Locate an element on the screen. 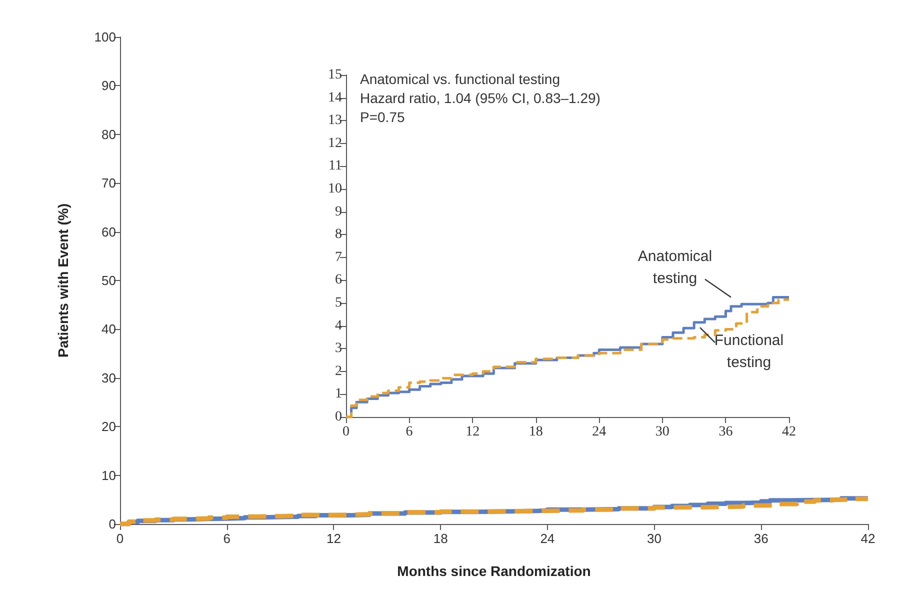 The height and width of the screenshot is (601, 899). y-tick-label: 4 is located at coordinates (338, 326).